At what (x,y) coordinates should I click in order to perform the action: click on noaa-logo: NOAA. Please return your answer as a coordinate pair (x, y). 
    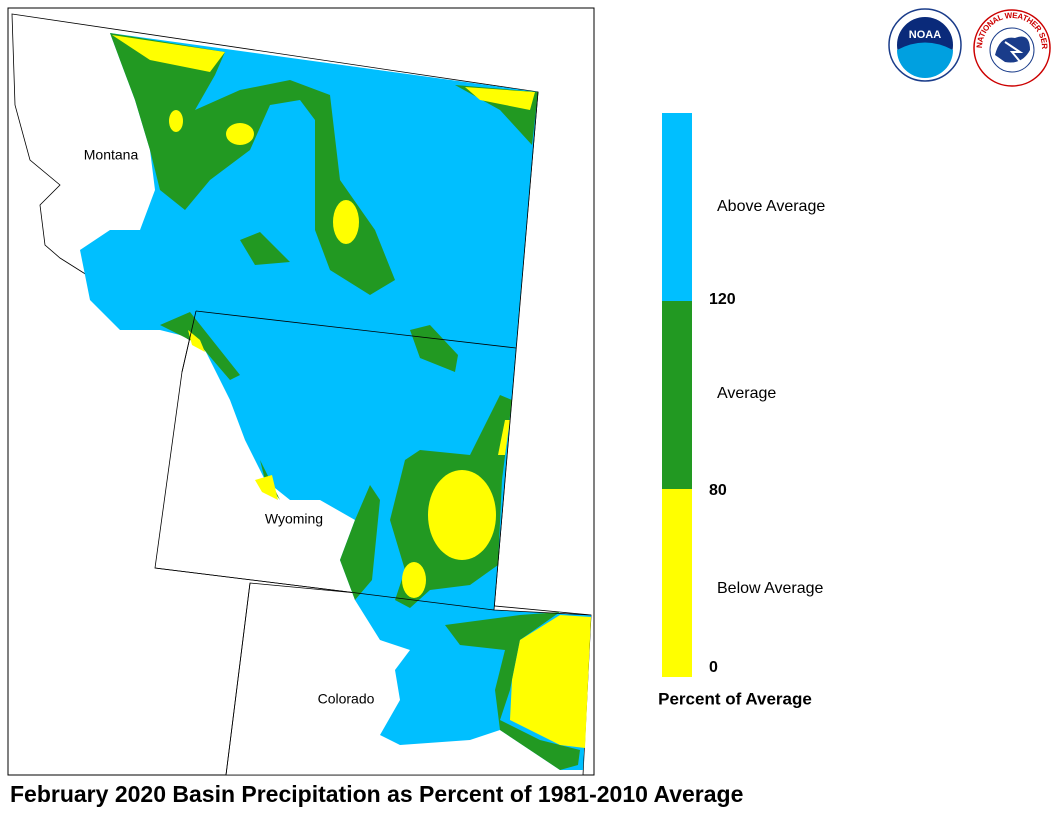
    Looking at the image, I should click on (925, 45).